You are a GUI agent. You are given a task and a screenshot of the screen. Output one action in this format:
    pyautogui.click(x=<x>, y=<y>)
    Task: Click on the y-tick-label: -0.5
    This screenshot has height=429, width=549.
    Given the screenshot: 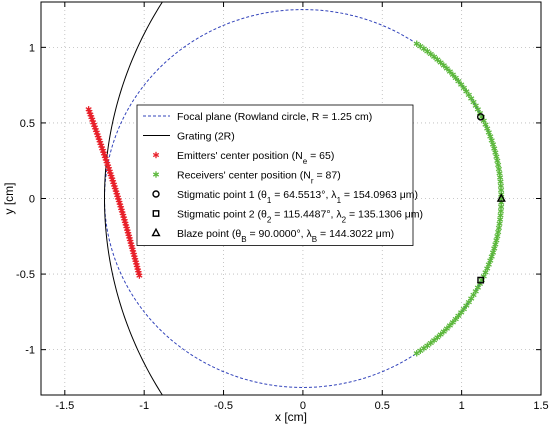 What is the action you would take?
    pyautogui.click(x=25, y=275)
    